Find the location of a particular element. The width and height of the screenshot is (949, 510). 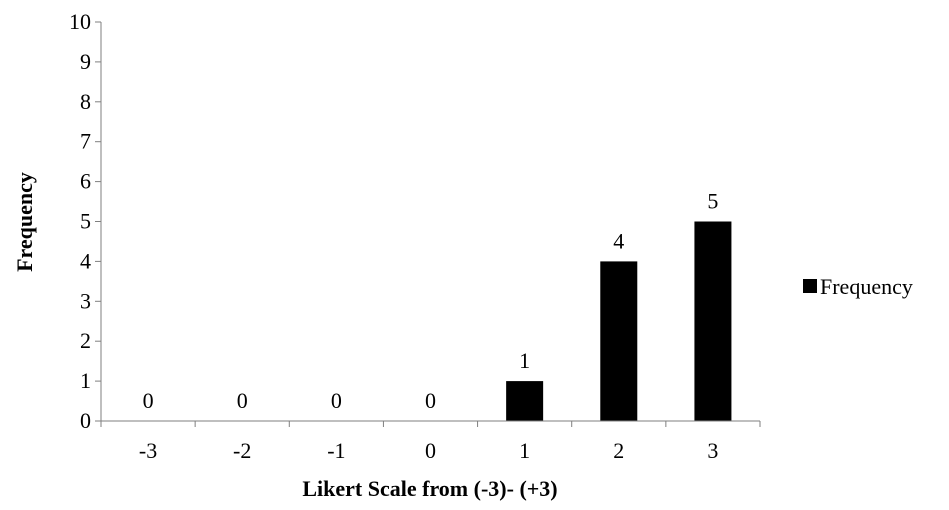

data-label: 4 is located at coordinates (618, 240).